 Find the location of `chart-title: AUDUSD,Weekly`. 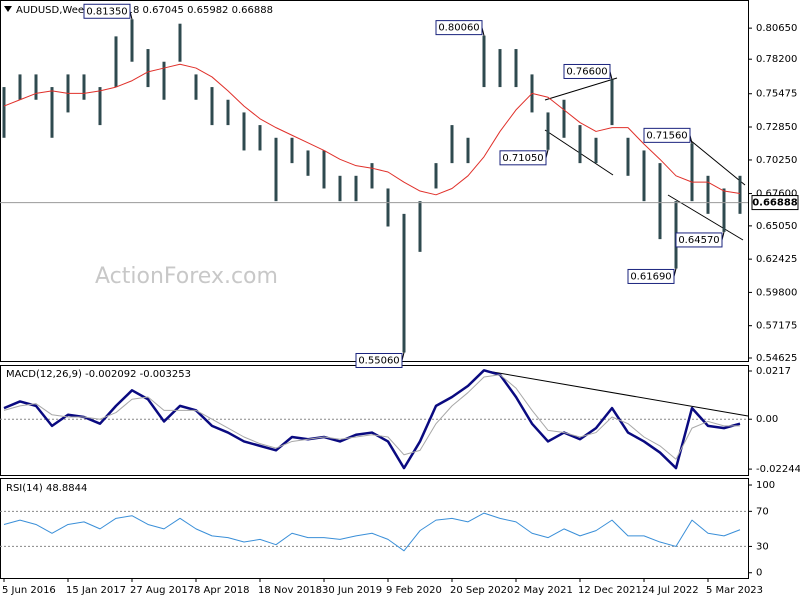

chart-title: AUDUSD,Weekly is located at coordinates (57, 10).